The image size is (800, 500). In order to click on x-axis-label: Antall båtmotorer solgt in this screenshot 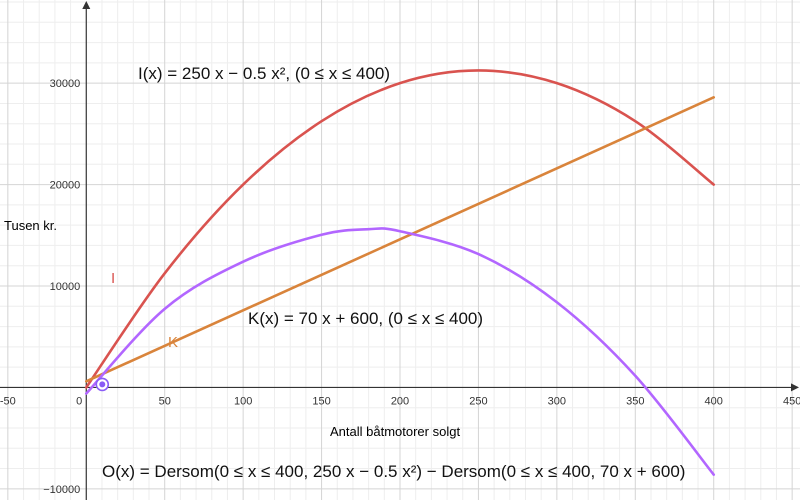, I will do `click(395, 431)`.